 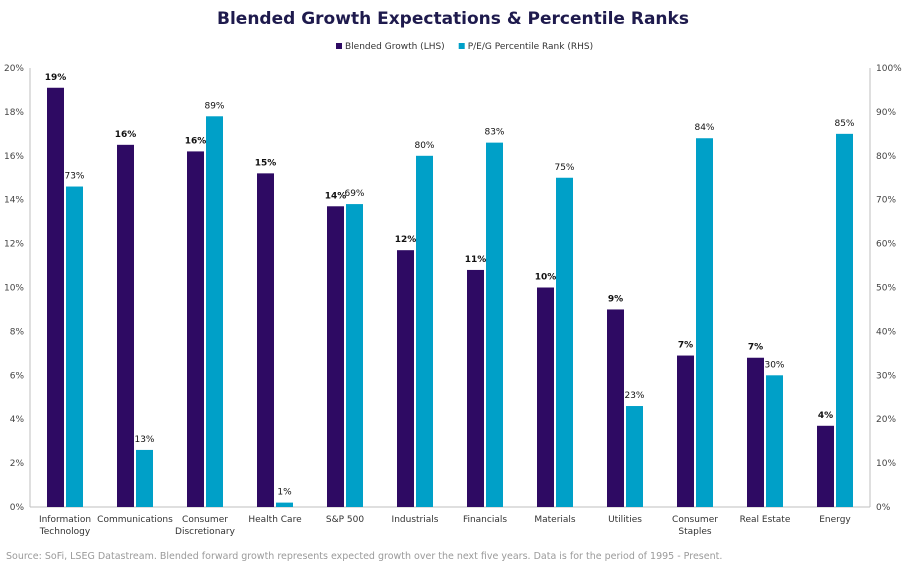 I want to click on left-tick-label: 16%, so click(x=14, y=157).